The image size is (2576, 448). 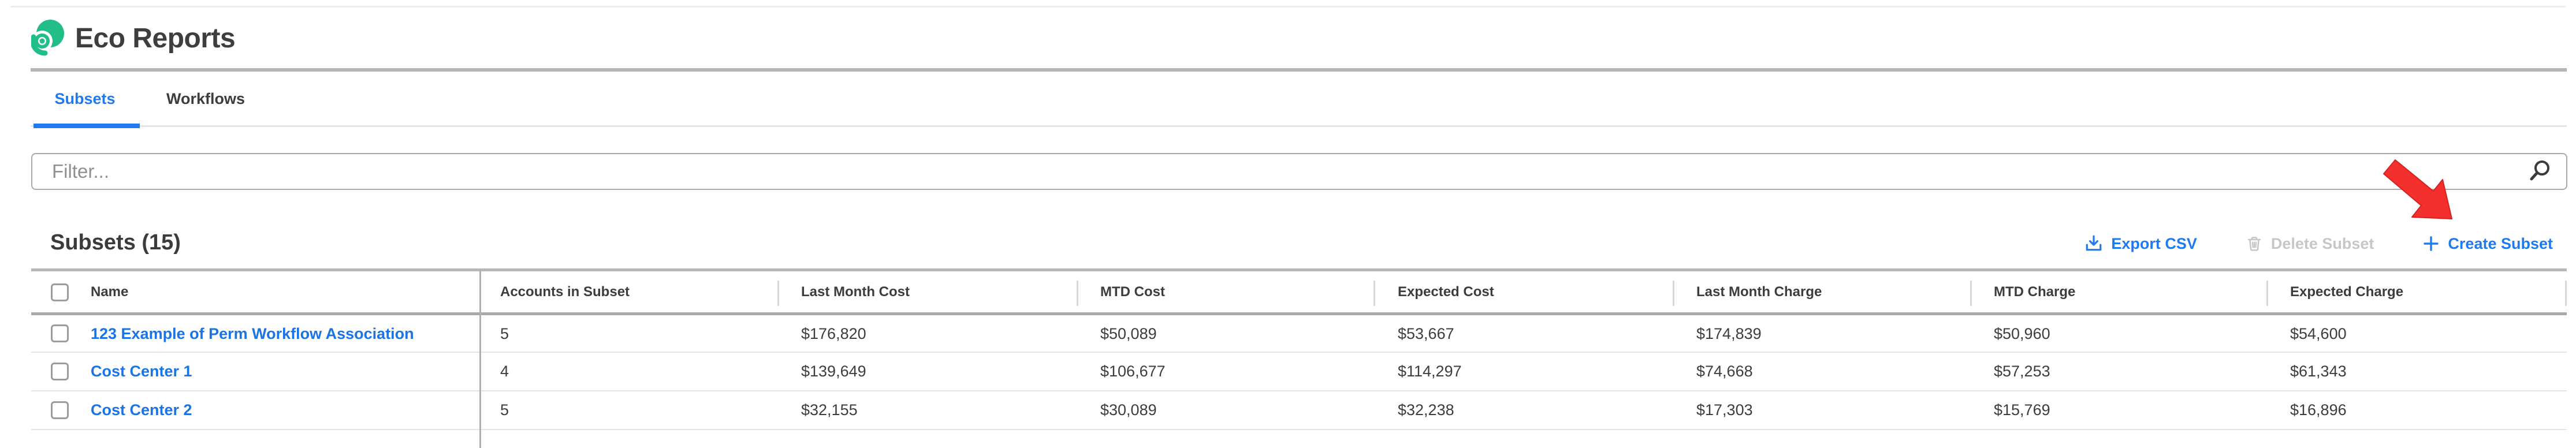 I want to click on filter-box, so click(x=1299, y=171).